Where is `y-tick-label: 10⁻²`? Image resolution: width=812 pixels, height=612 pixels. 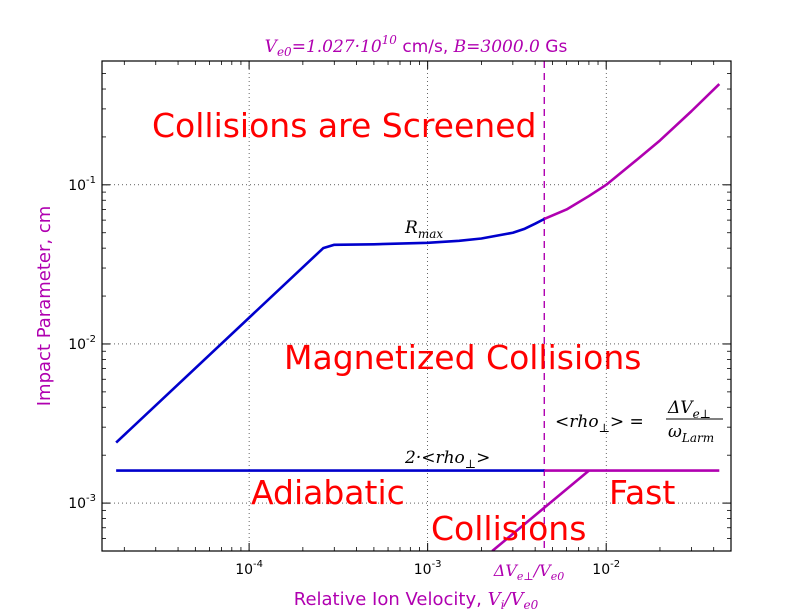 y-tick-label: 10⁻² is located at coordinates (82, 343).